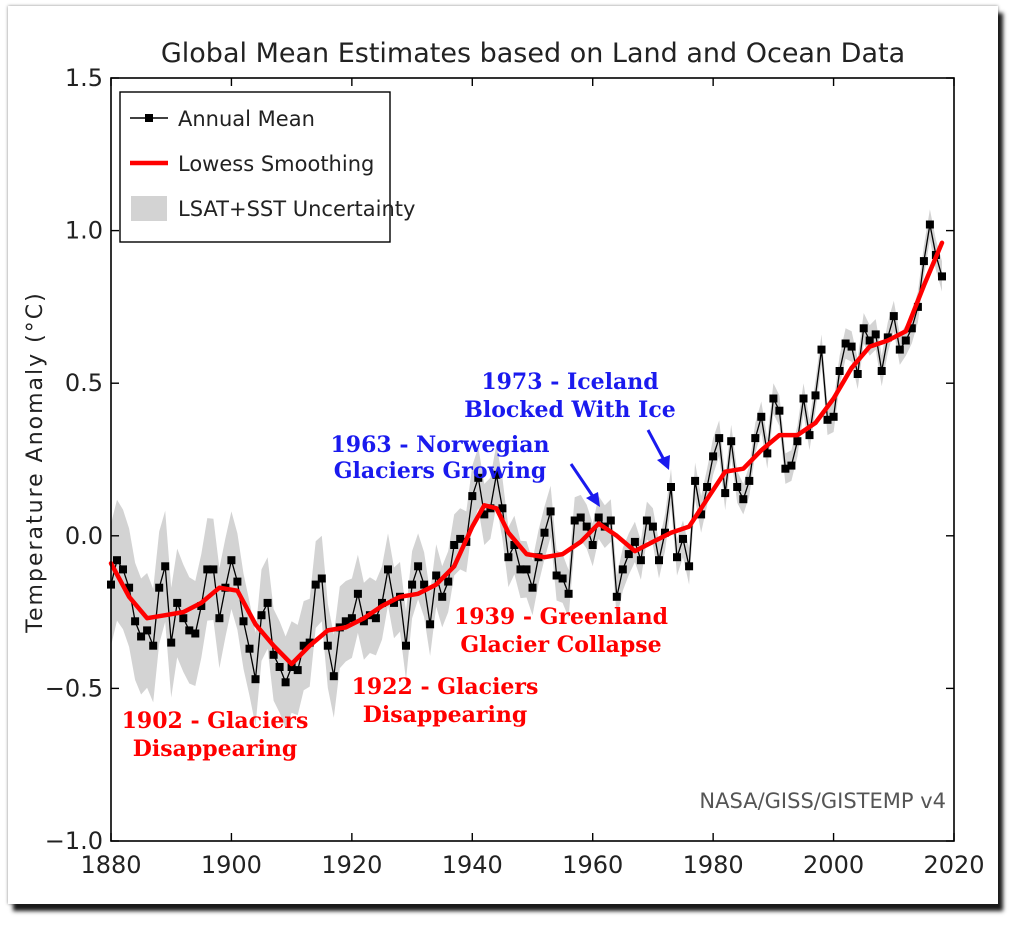  I want to click on arrow-1973, so click(658, 449).